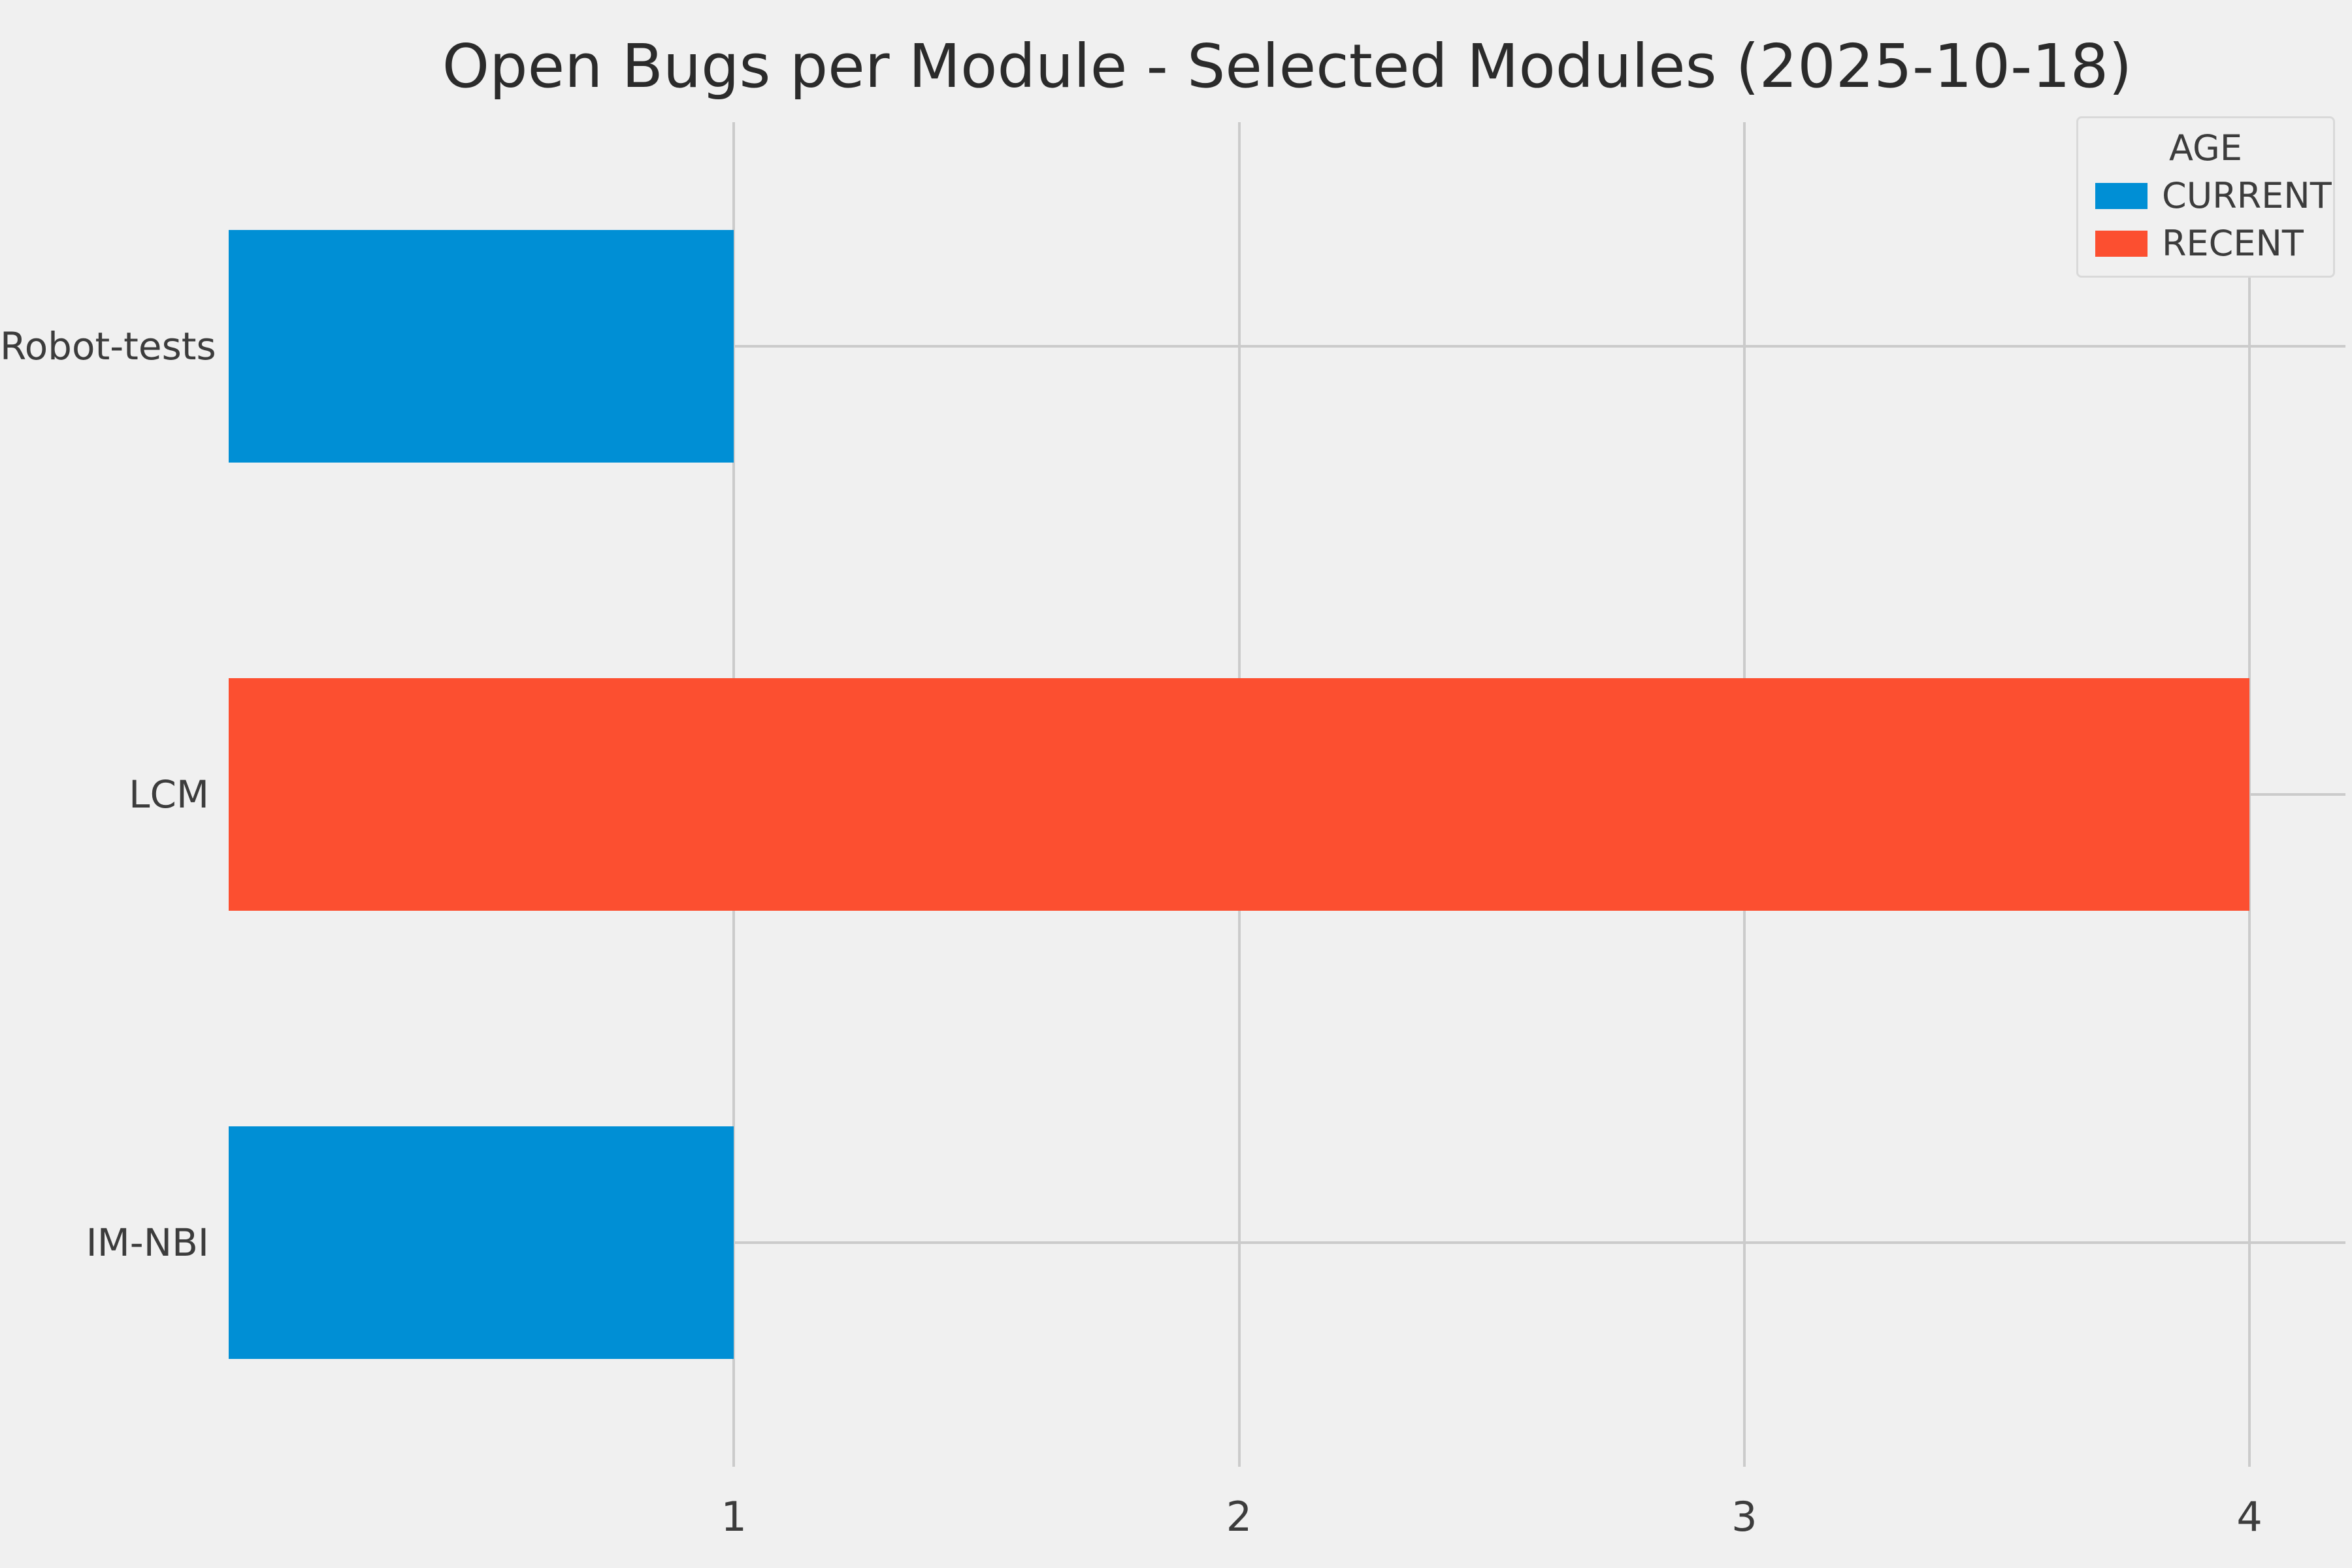 The image size is (2352, 1568). What do you see at coordinates (2233, 243) in the screenshot?
I see `legend-label-recent: RECENT` at bounding box center [2233, 243].